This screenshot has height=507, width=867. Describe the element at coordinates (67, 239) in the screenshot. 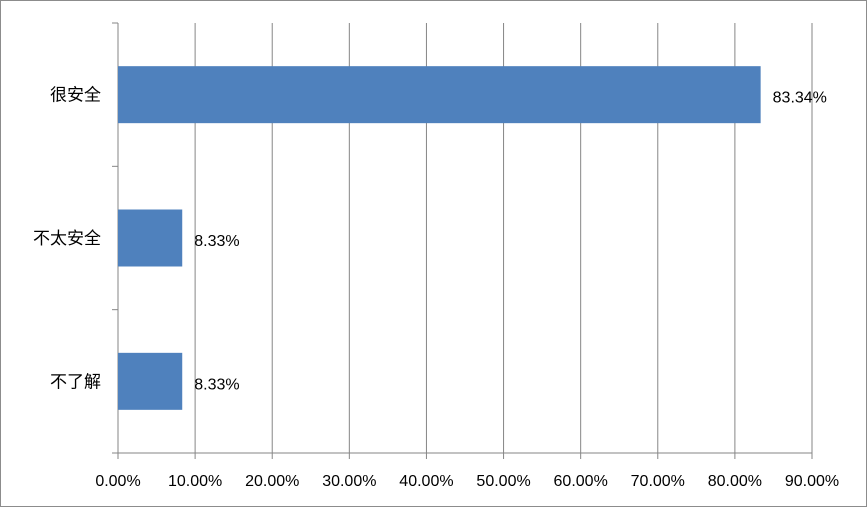

I see `category-label: 不太安全` at that location.